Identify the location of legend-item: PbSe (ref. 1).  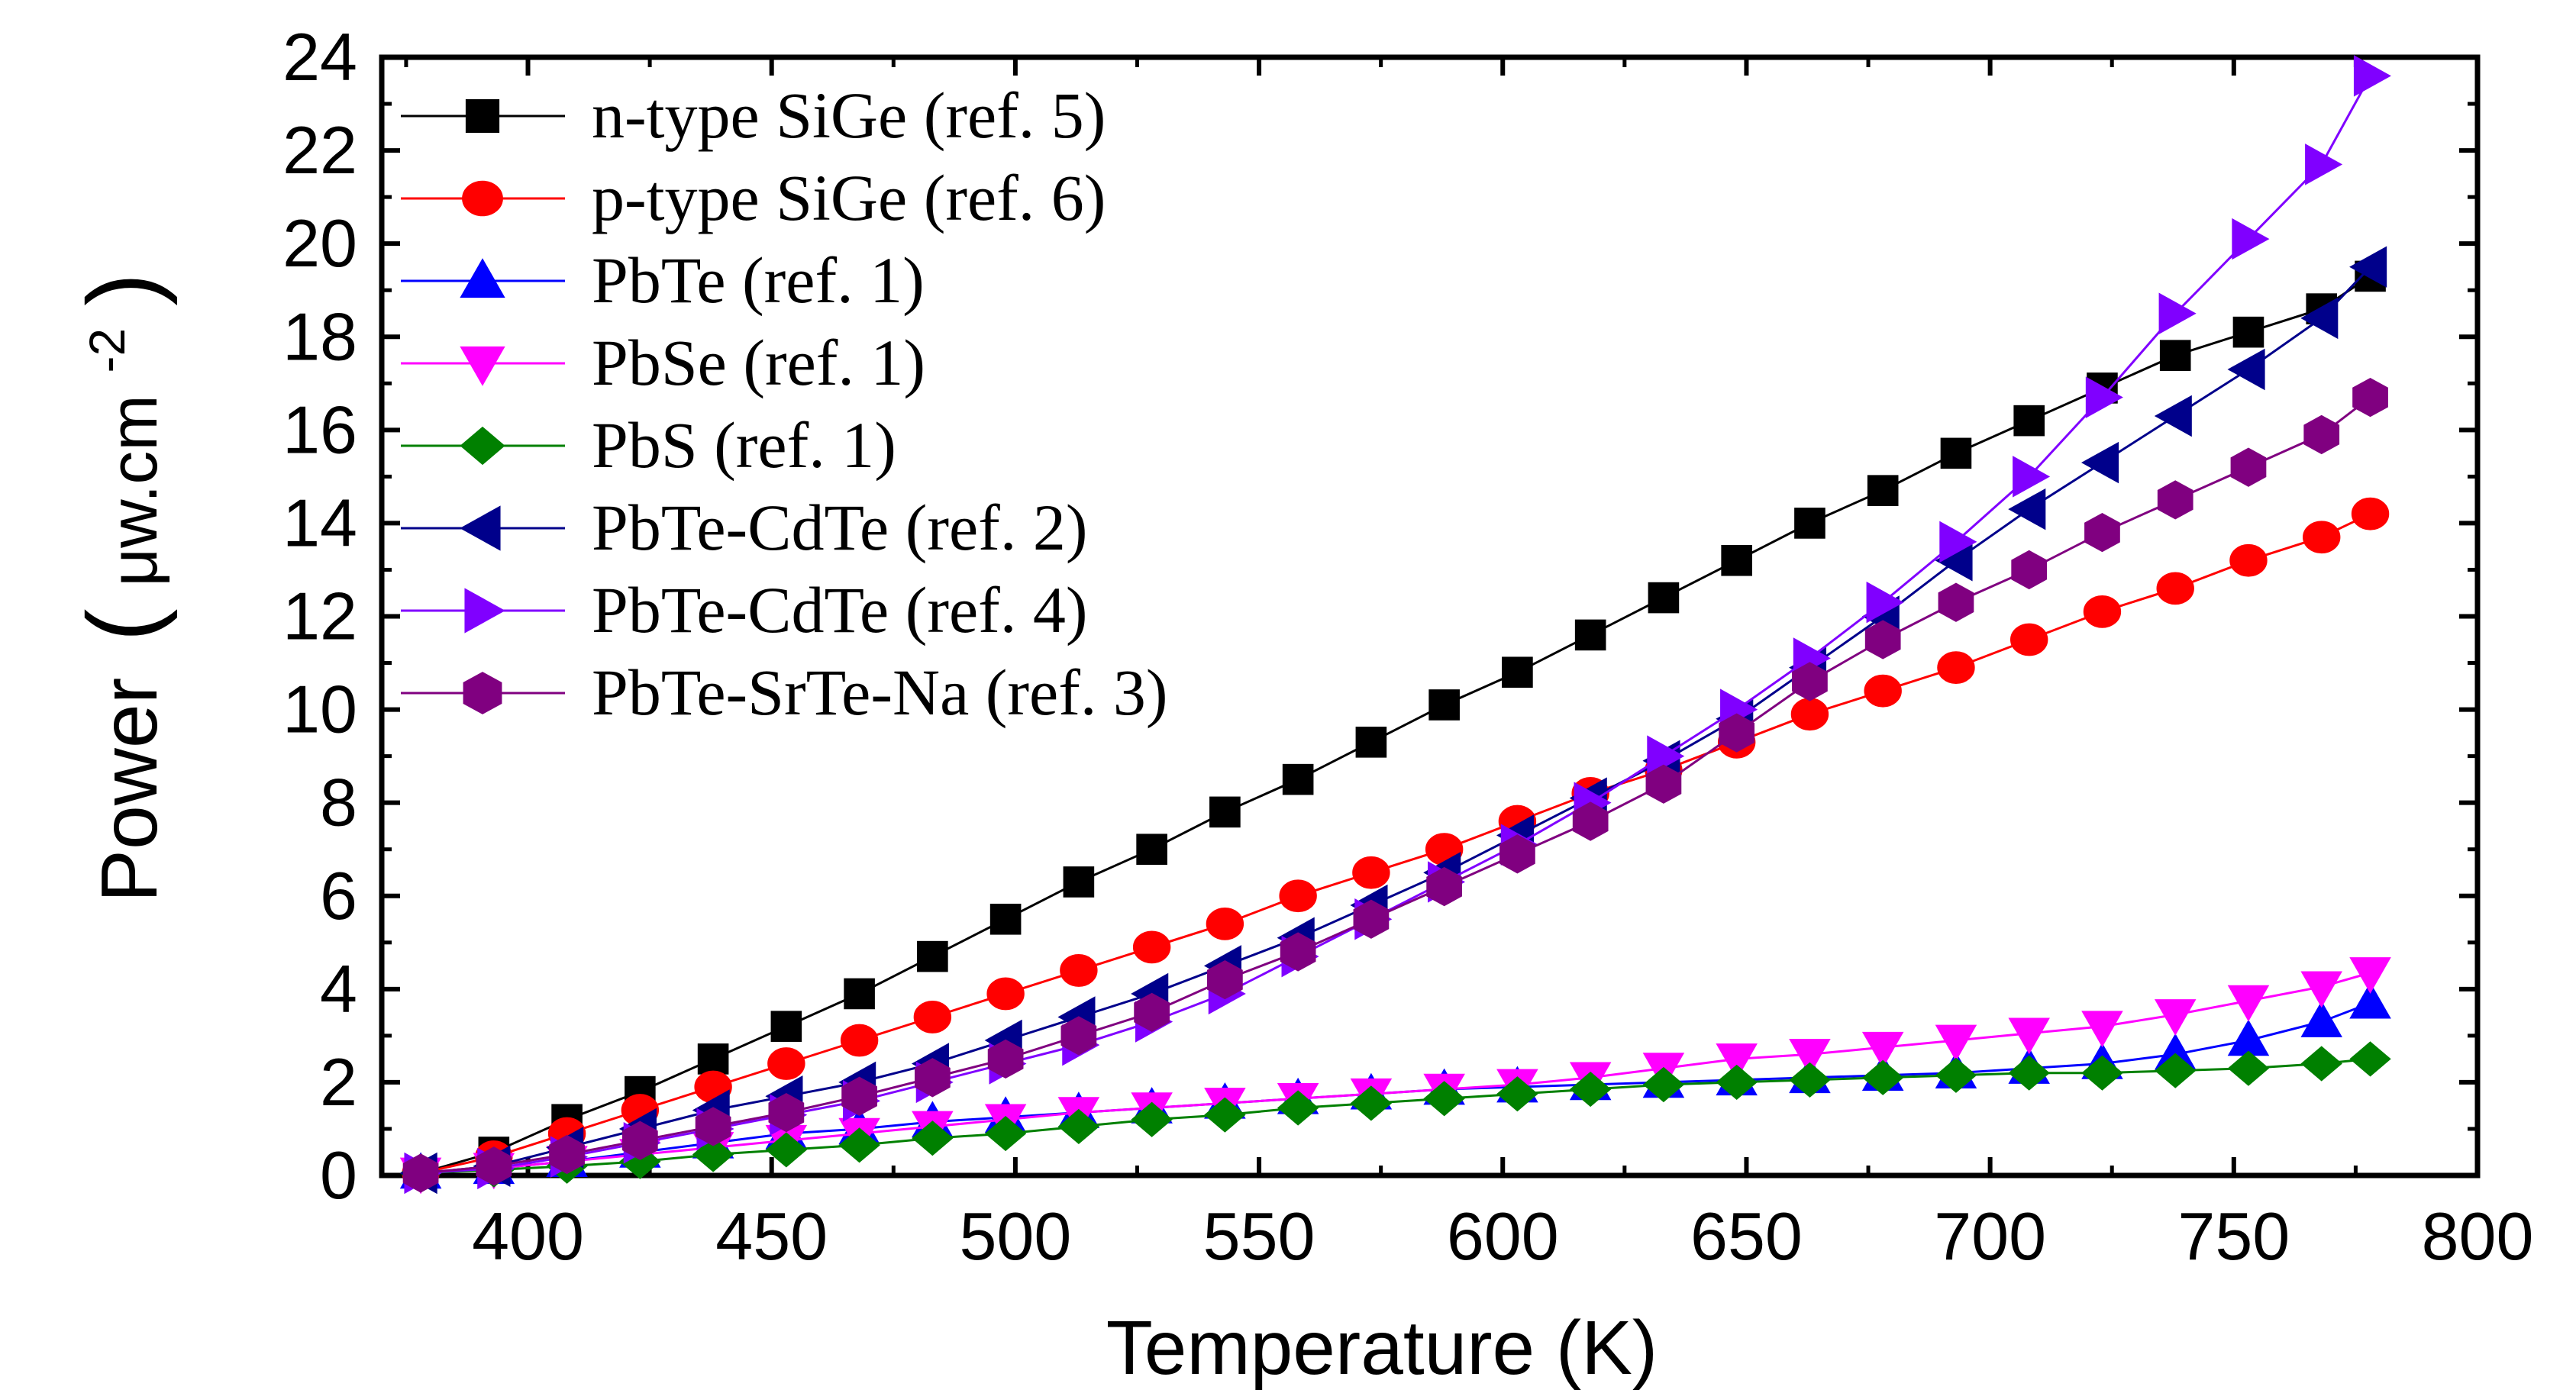
(663, 362).